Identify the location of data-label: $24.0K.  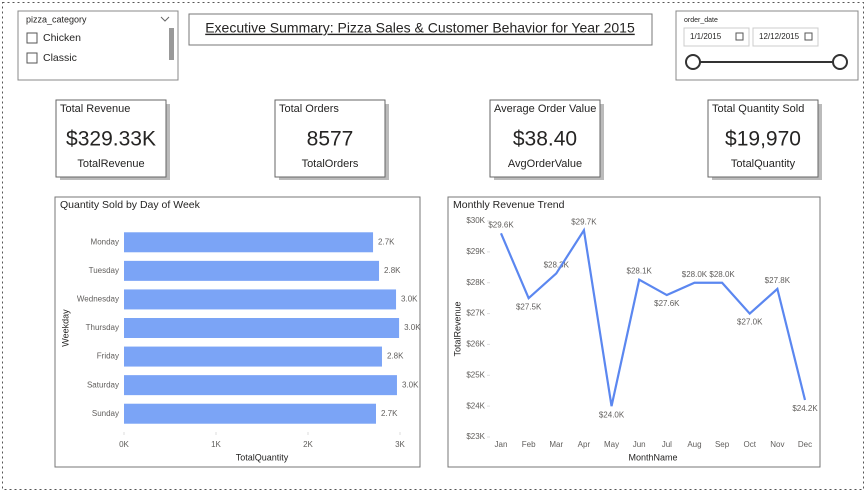
(612, 414).